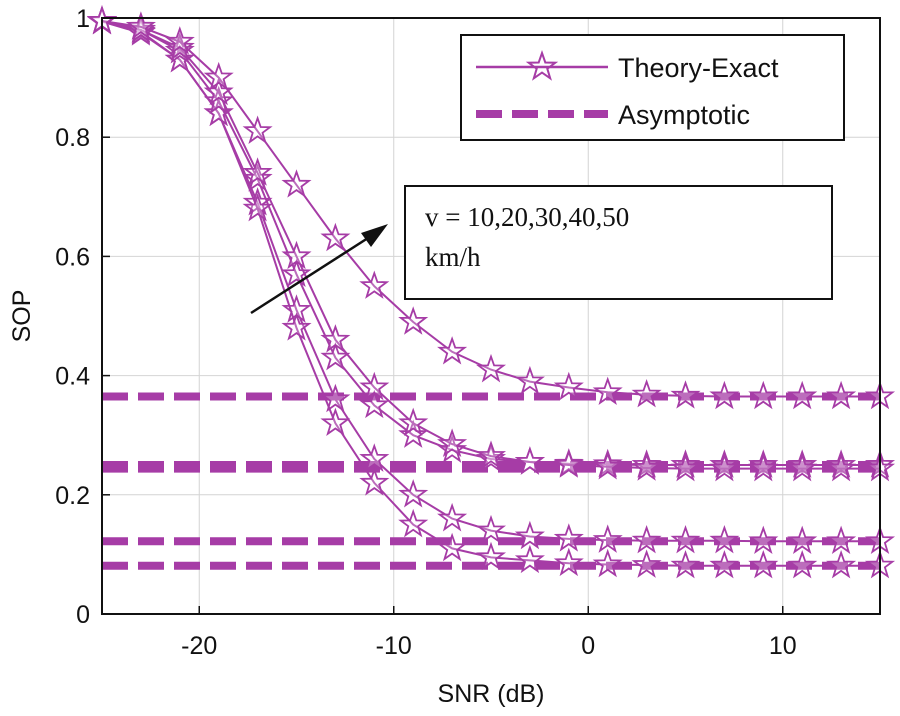  What do you see at coordinates (453, 257) in the screenshot?
I see `annotation-line-2: km/h` at bounding box center [453, 257].